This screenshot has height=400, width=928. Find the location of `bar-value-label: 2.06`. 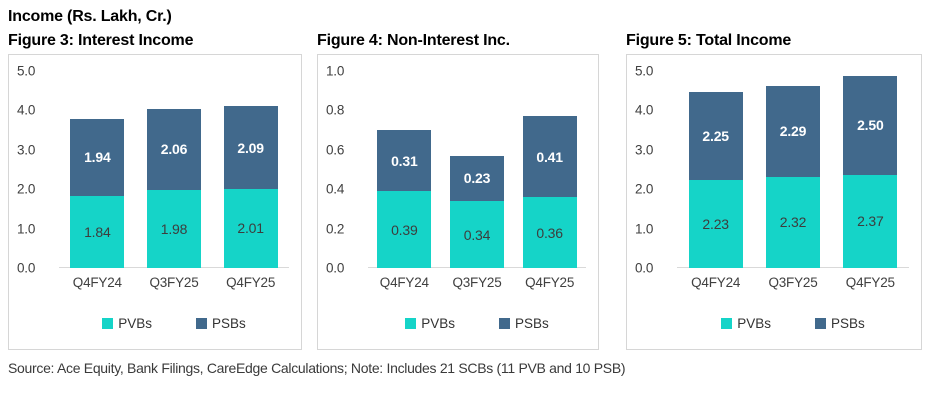

bar-value-label: 2.06 is located at coordinates (174, 149).